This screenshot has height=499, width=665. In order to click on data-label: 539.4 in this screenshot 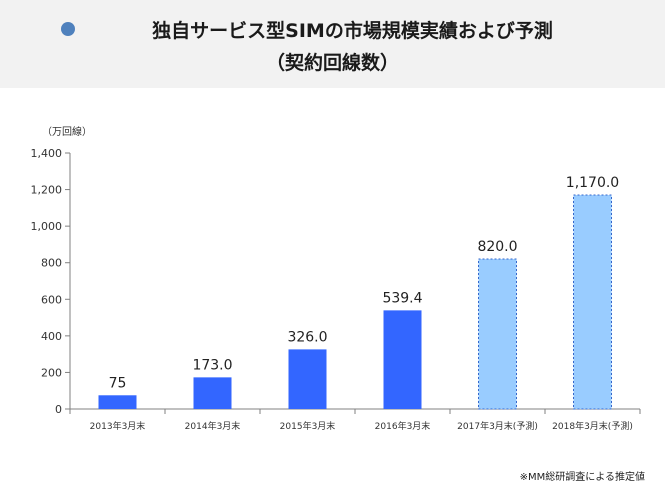, I will do `click(402, 298)`.